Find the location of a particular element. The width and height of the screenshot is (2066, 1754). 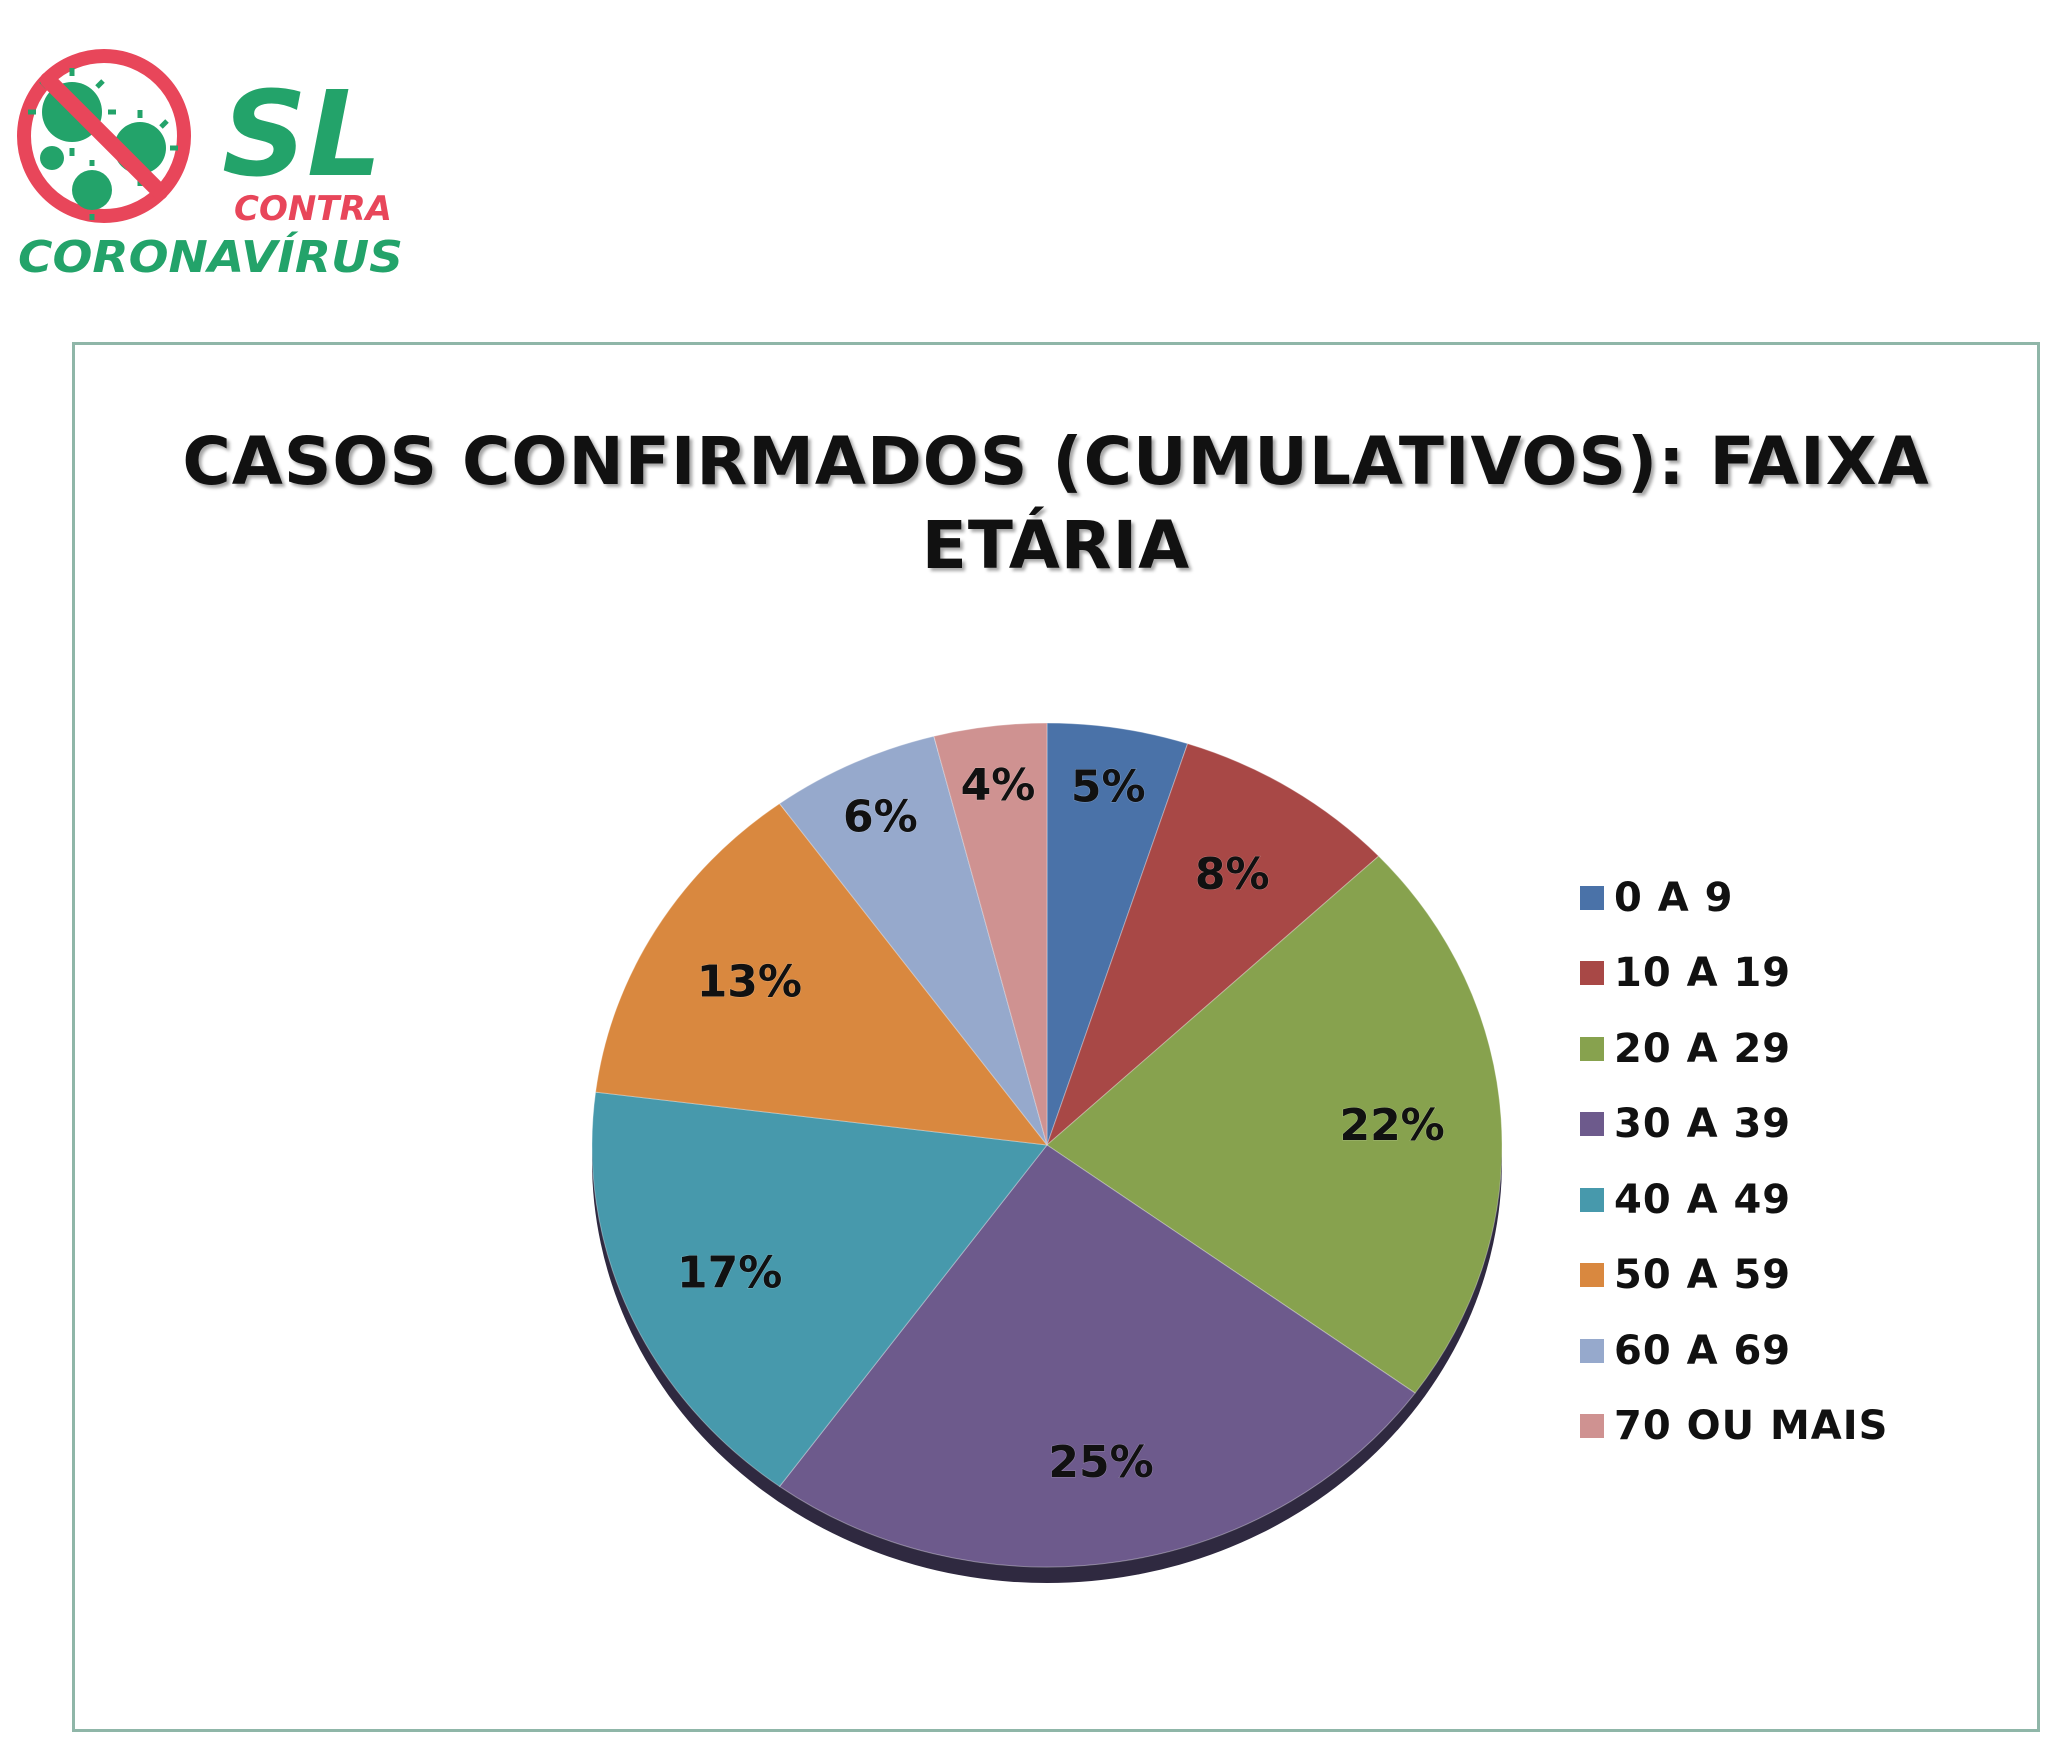

logo-coronavirus-text: CORONAVÍRUS is located at coordinates (210, 256).